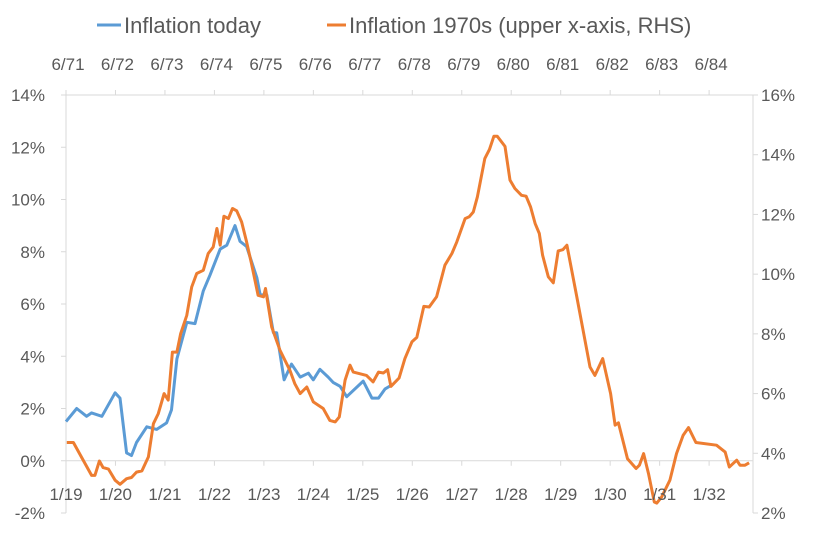 This screenshot has width=816, height=533. What do you see at coordinates (28, 200) in the screenshot?
I see `left-tick-label: 10%` at bounding box center [28, 200].